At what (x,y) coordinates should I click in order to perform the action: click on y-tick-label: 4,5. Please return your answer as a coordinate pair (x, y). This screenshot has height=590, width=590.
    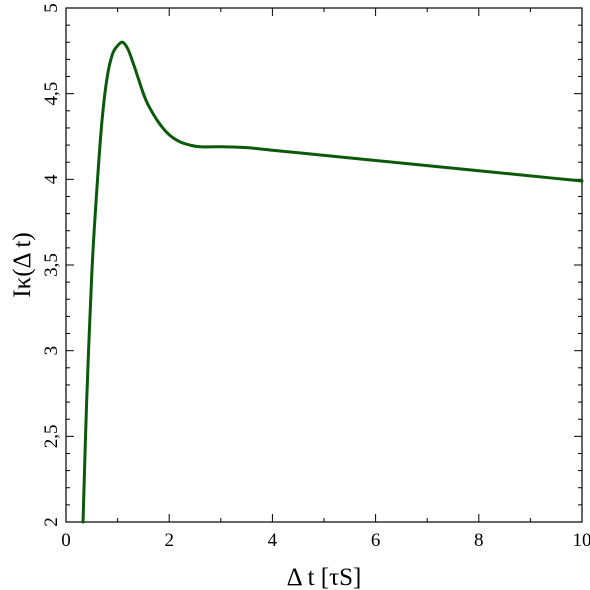
    Looking at the image, I should click on (51, 94).